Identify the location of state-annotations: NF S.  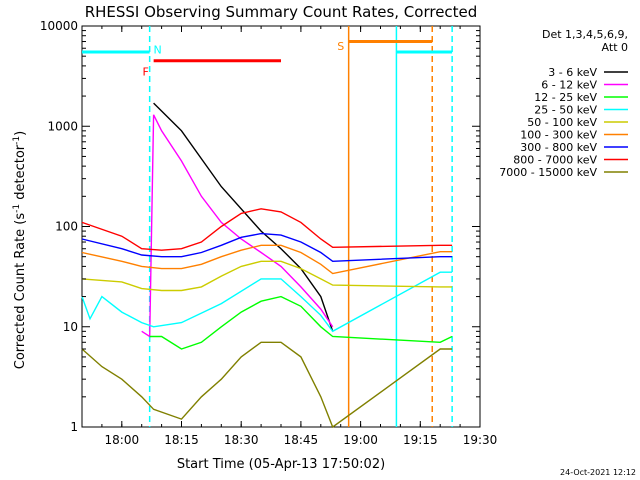
(244, 59).